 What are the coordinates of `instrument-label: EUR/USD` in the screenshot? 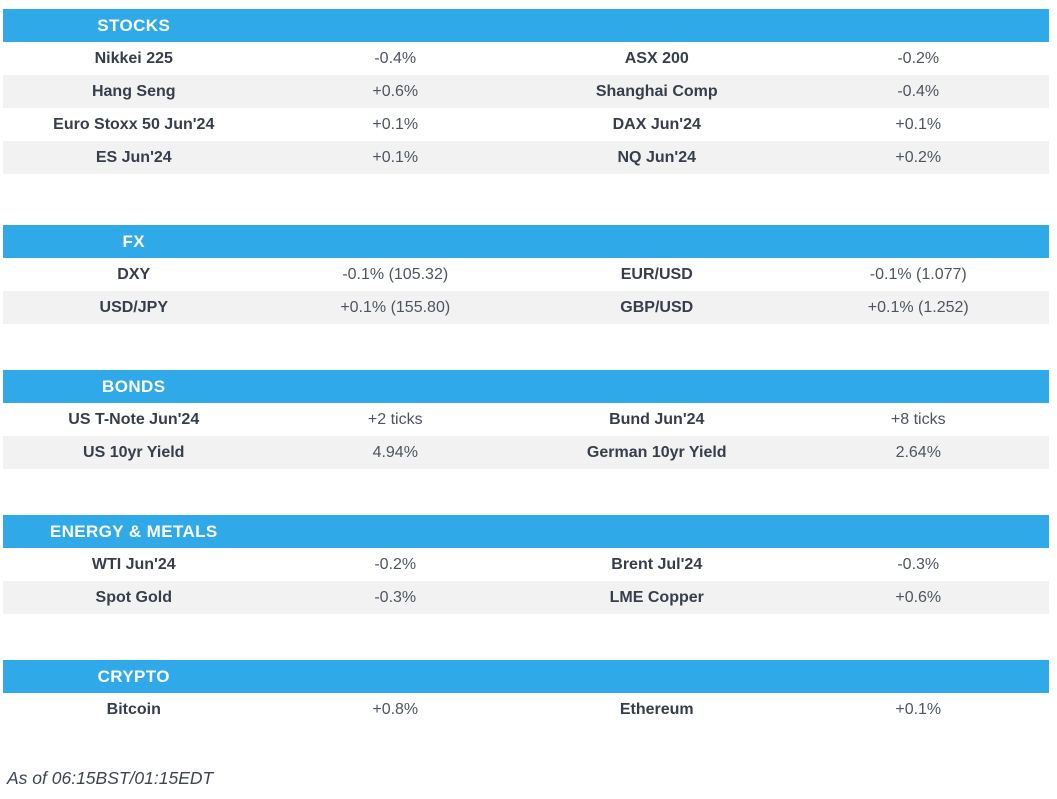 It's located at (656, 274).